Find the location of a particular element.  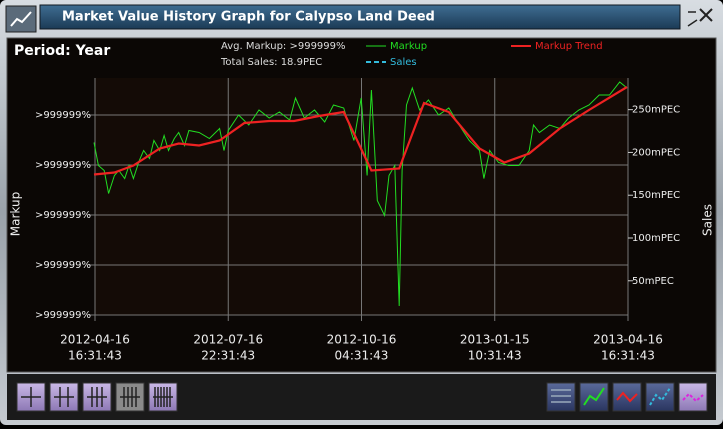

y2-tick-label: 150mPEC is located at coordinates (656, 195).